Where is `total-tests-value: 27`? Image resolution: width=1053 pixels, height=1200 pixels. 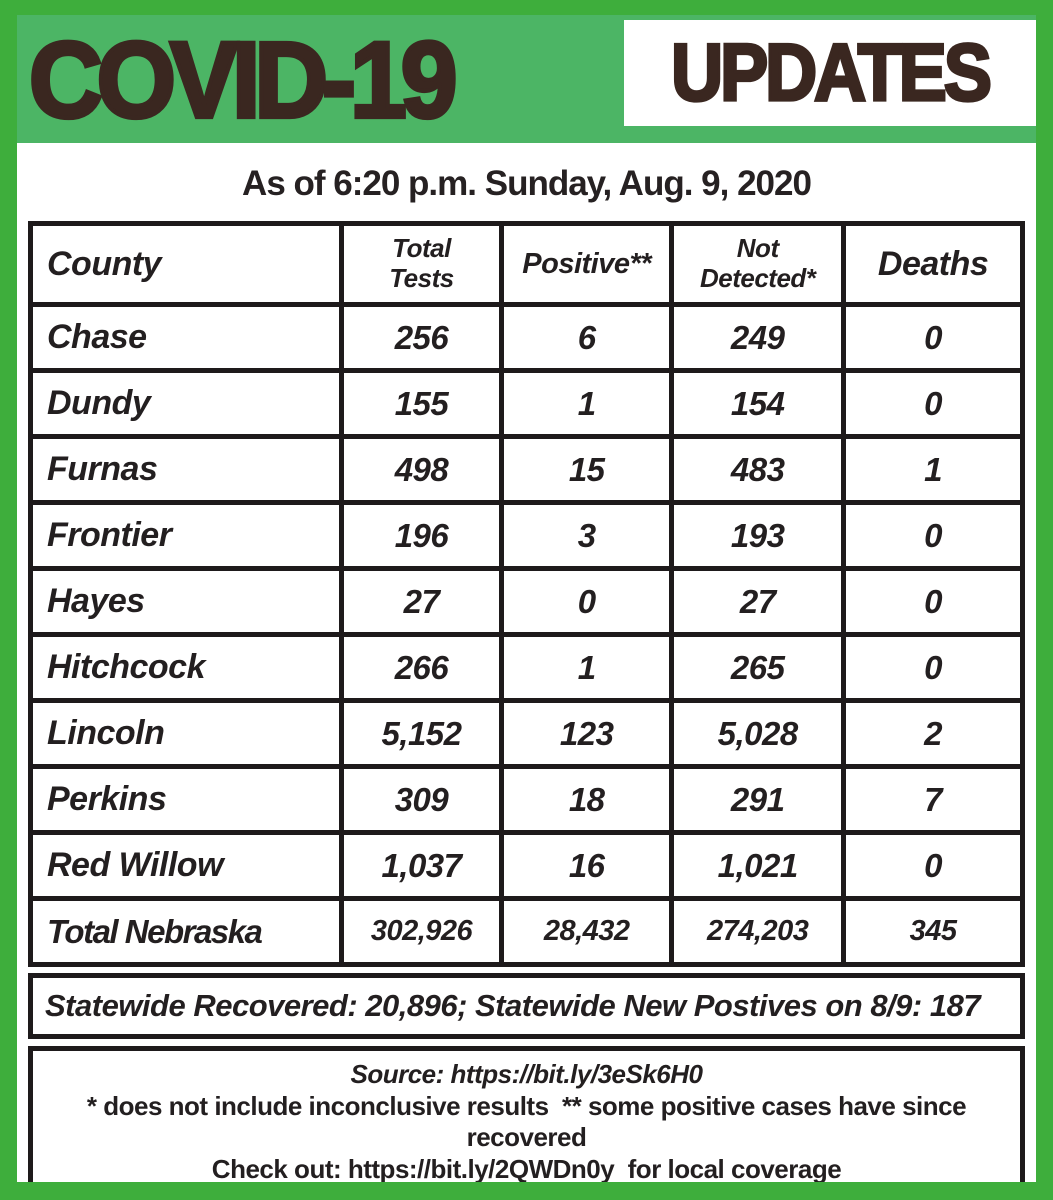
total-tests-value: 27 is located at coordinates (421, 601).